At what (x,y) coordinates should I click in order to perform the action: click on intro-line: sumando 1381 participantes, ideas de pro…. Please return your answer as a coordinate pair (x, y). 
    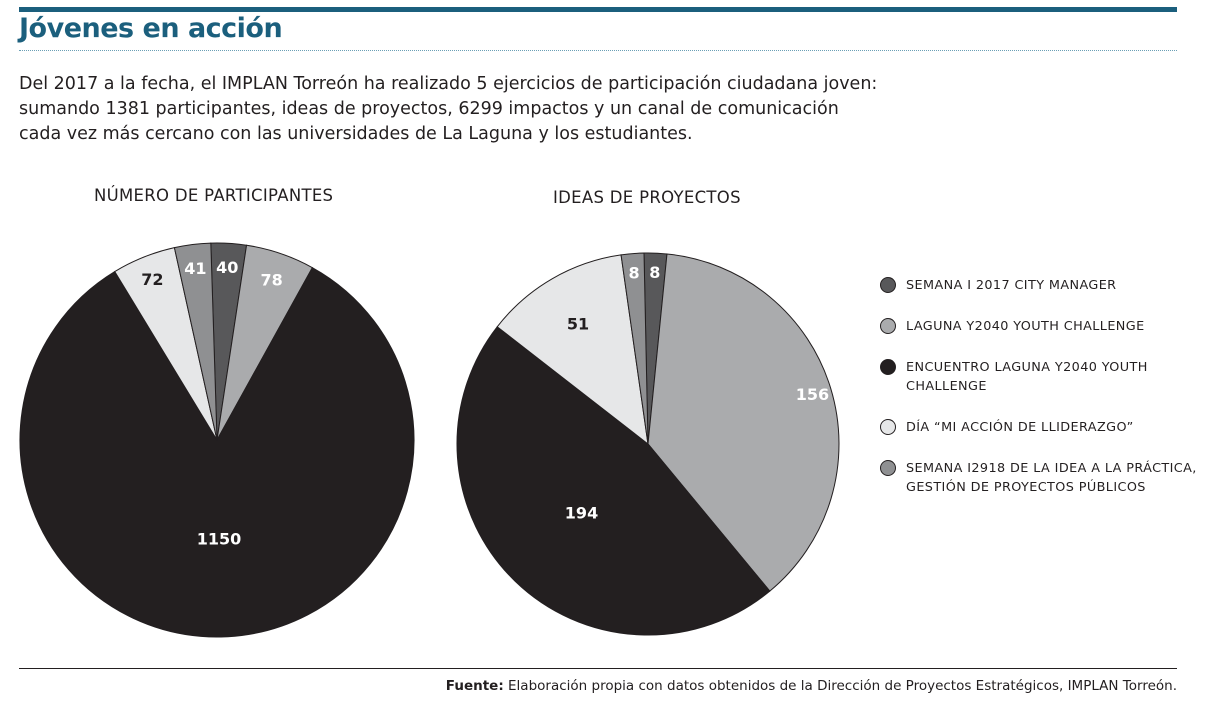
    Looking at the image, I should click on (429, 109).